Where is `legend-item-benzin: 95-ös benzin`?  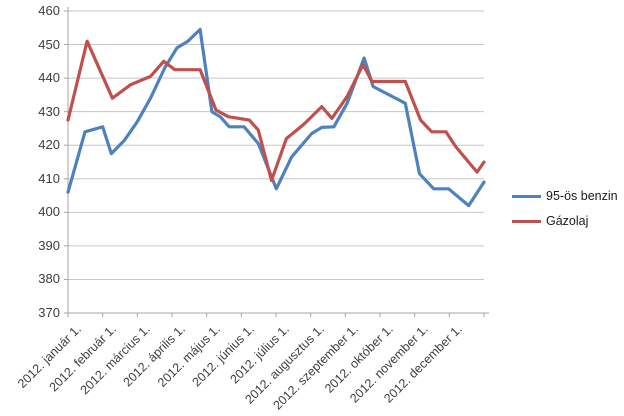
legend-item-benzin: 95-ös benzin is located at coordinates (565, 196).